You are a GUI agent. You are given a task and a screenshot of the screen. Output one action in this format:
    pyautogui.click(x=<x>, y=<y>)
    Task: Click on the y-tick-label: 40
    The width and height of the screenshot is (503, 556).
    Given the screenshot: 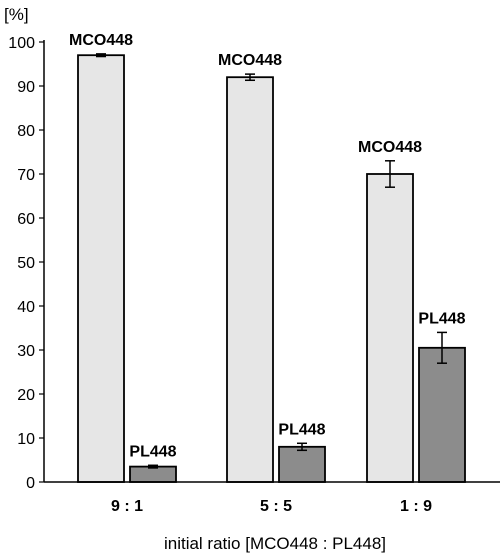 What is the action you would take?
    pyautogui.click(x=26, y=307)
    